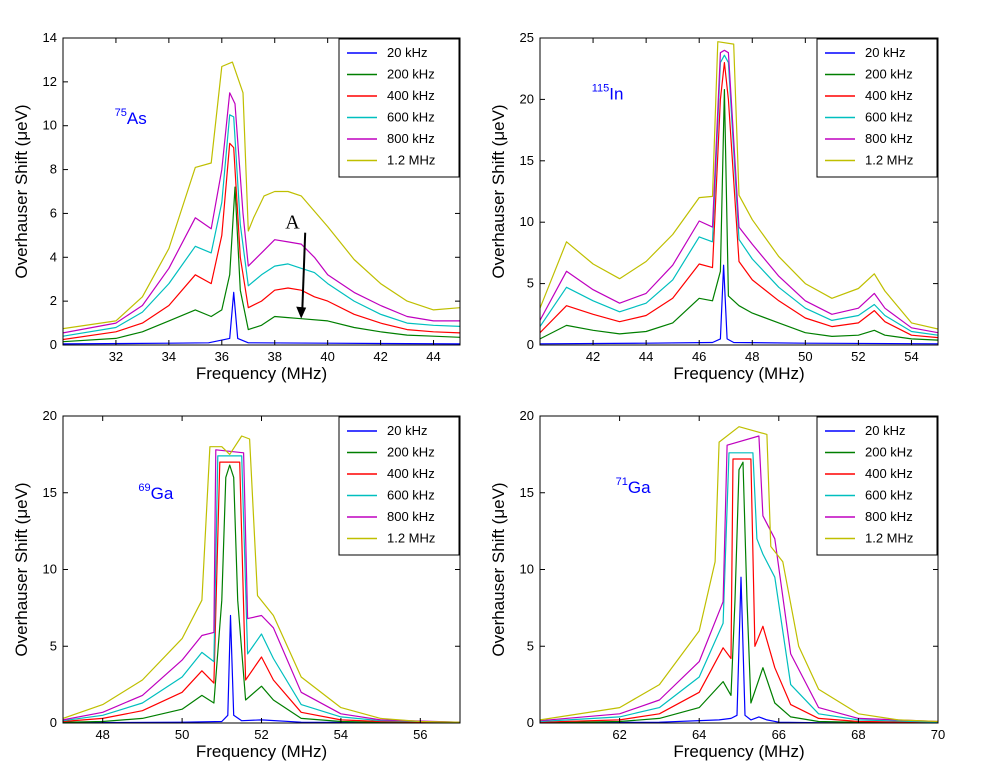 The height and width of the screenshot is (763, 988). I want to click on x-tick-label: 34, so click(169, 356).